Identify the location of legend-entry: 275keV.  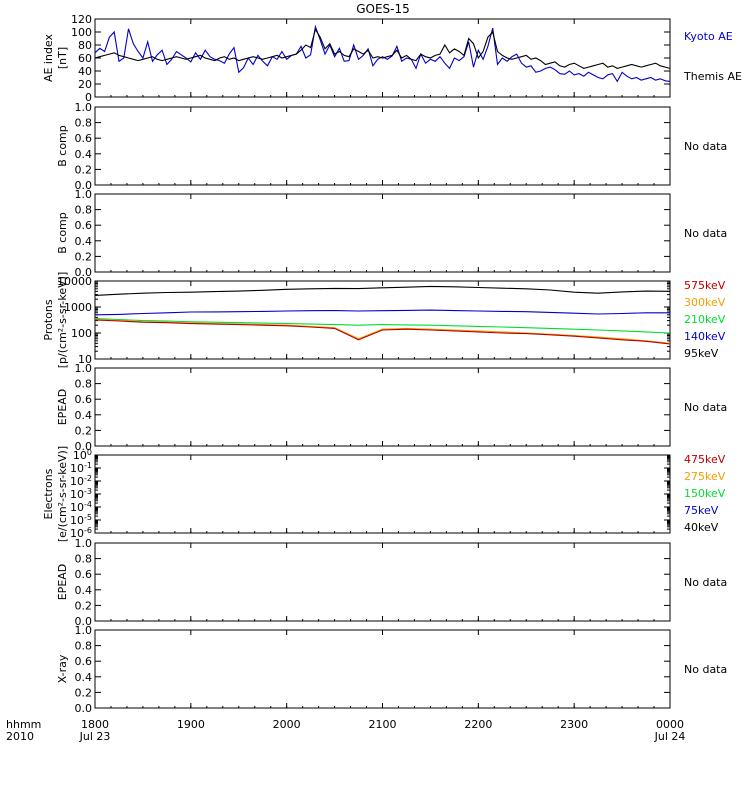
(705, 476).